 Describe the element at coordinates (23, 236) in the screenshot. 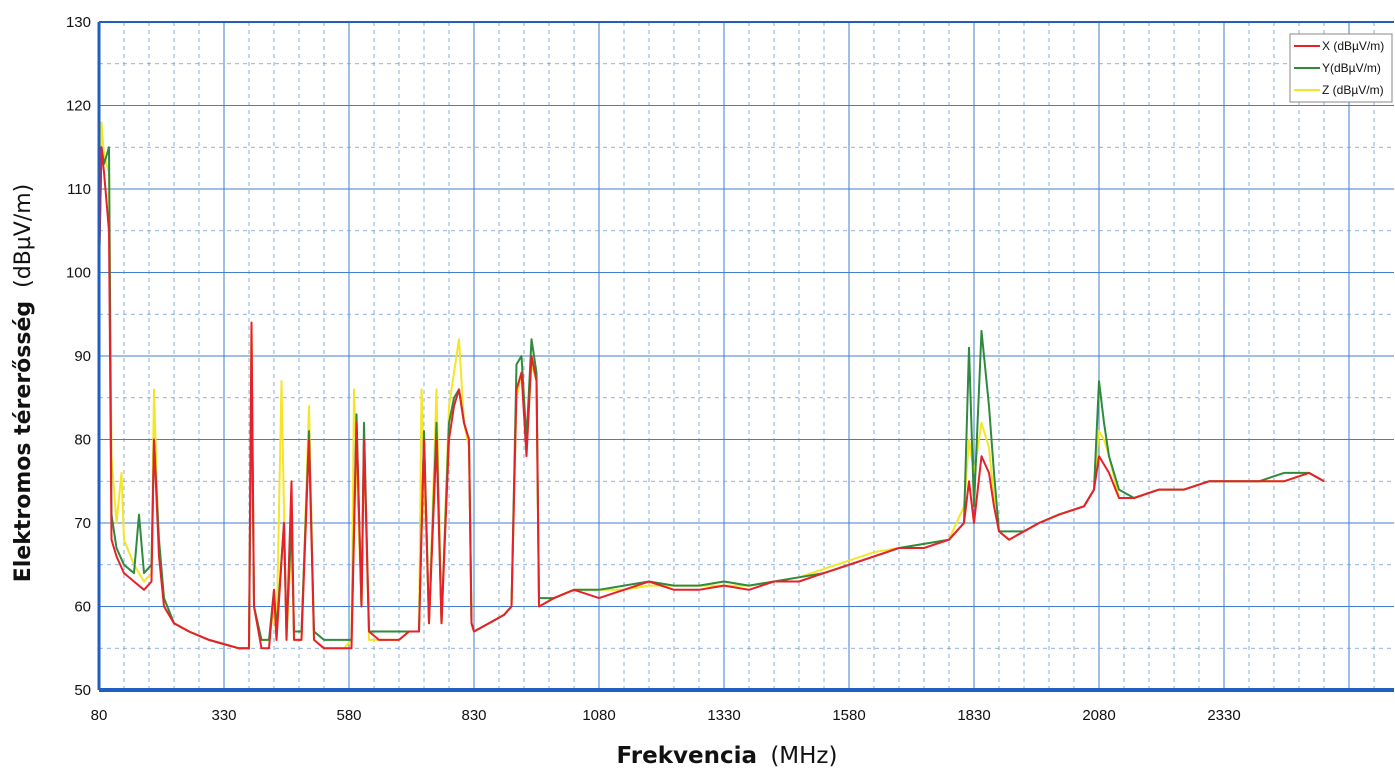

I see `y-axis-label-unit: (dBµV/m)` at that location.